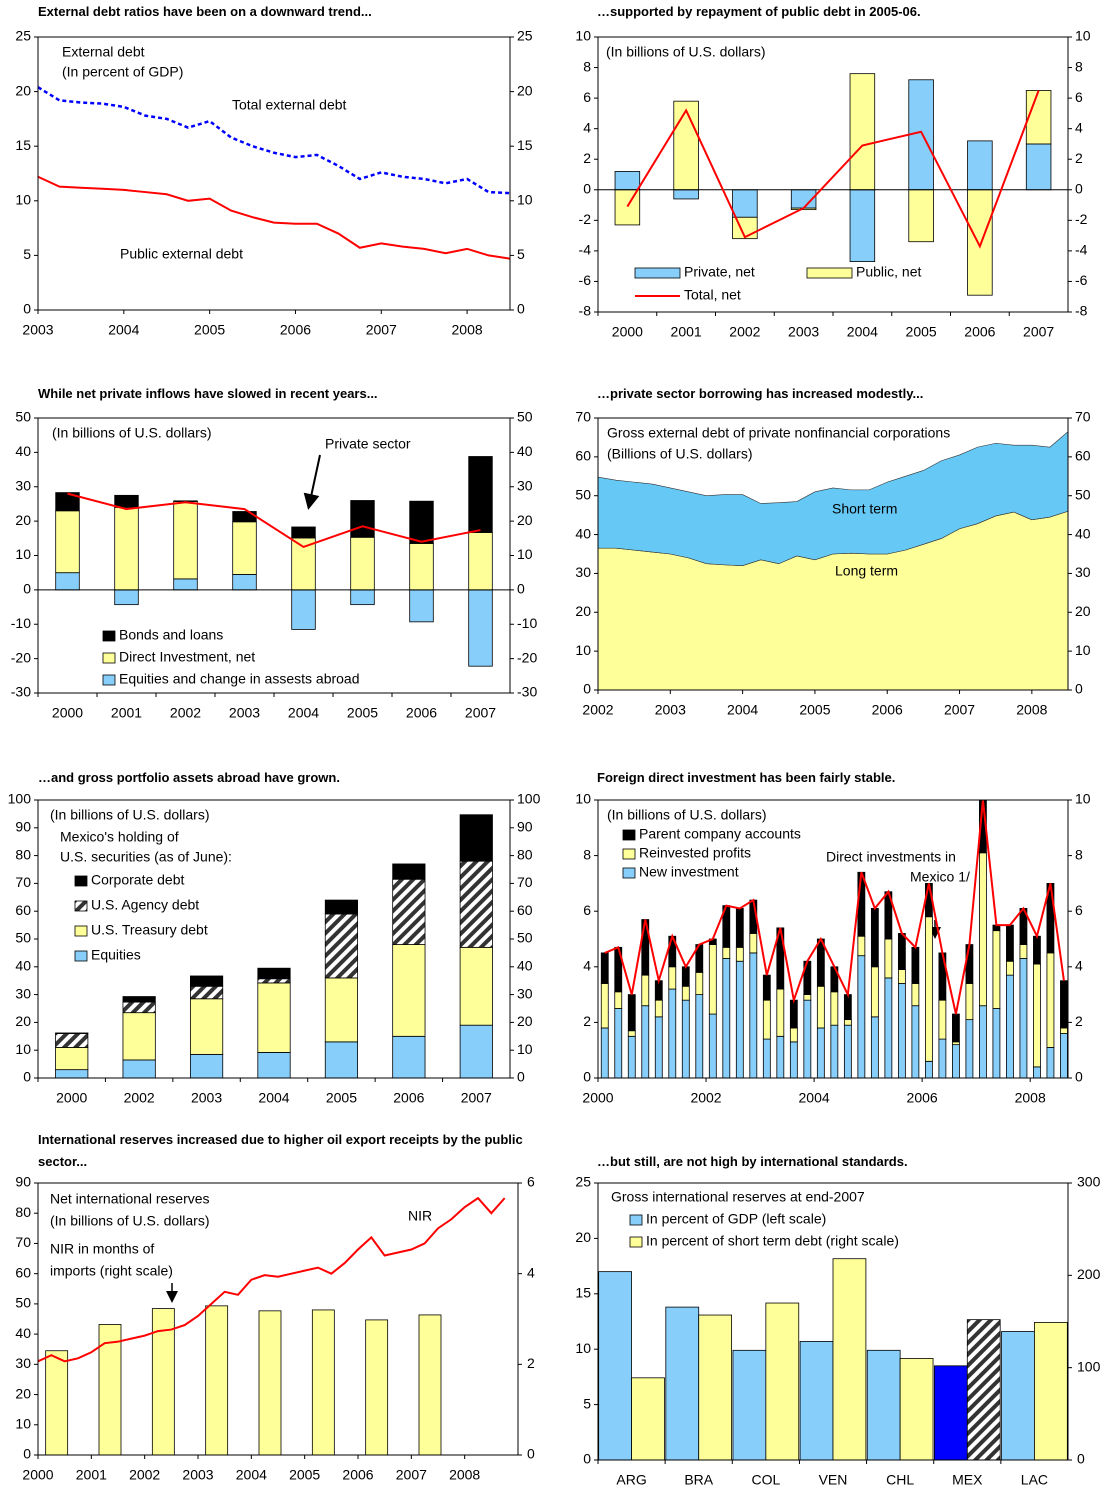  I want to click on legend-label: Corporate debt, so click(138, 880).